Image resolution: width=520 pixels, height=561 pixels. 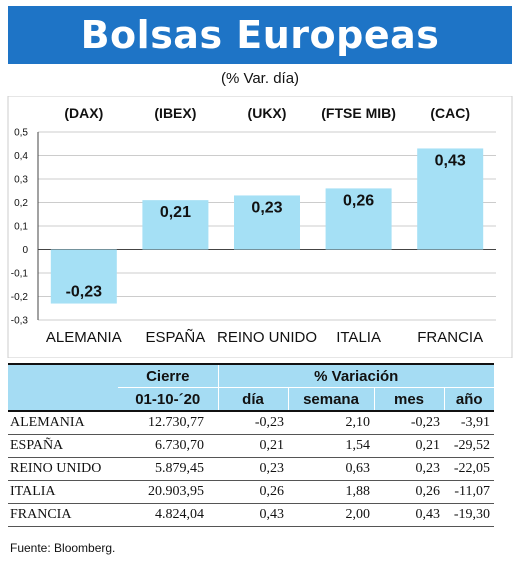 I want to click on y-tick-label: 0,5, so click(x=21, y=133).